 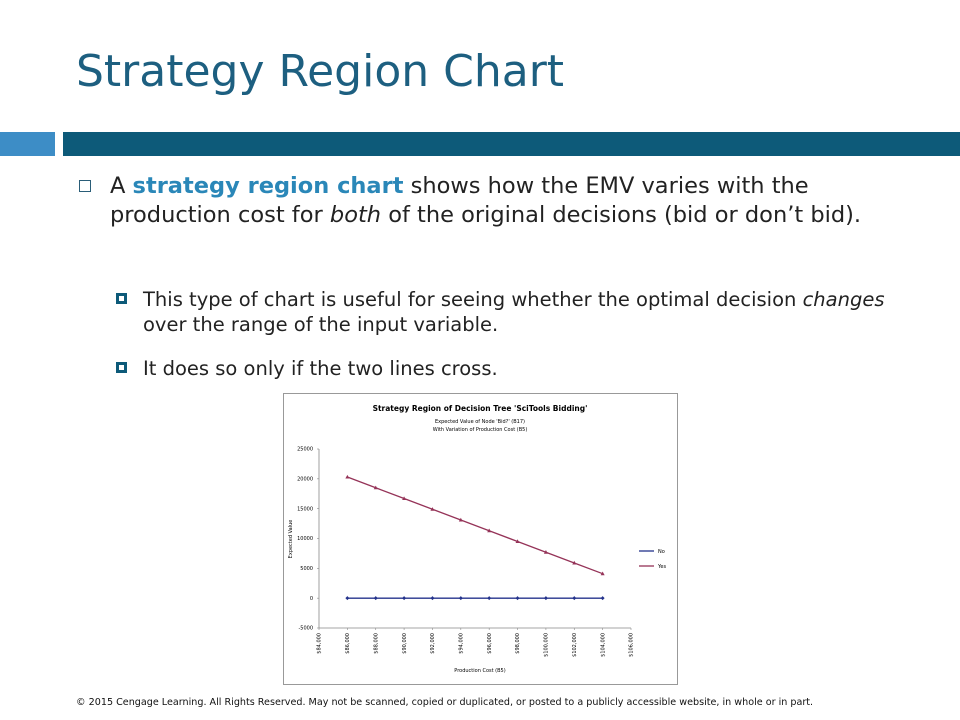 I want to click on x-tick-label: $106,000, so click(x=632, y=645).